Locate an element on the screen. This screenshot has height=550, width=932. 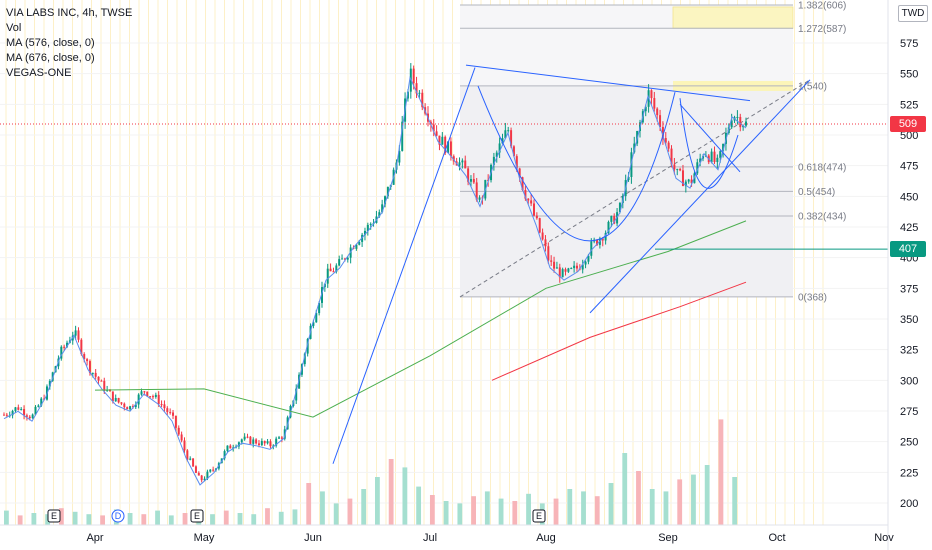
indicator-ma-576: MA (576, close, 0) is located at coordinates (50, 43).